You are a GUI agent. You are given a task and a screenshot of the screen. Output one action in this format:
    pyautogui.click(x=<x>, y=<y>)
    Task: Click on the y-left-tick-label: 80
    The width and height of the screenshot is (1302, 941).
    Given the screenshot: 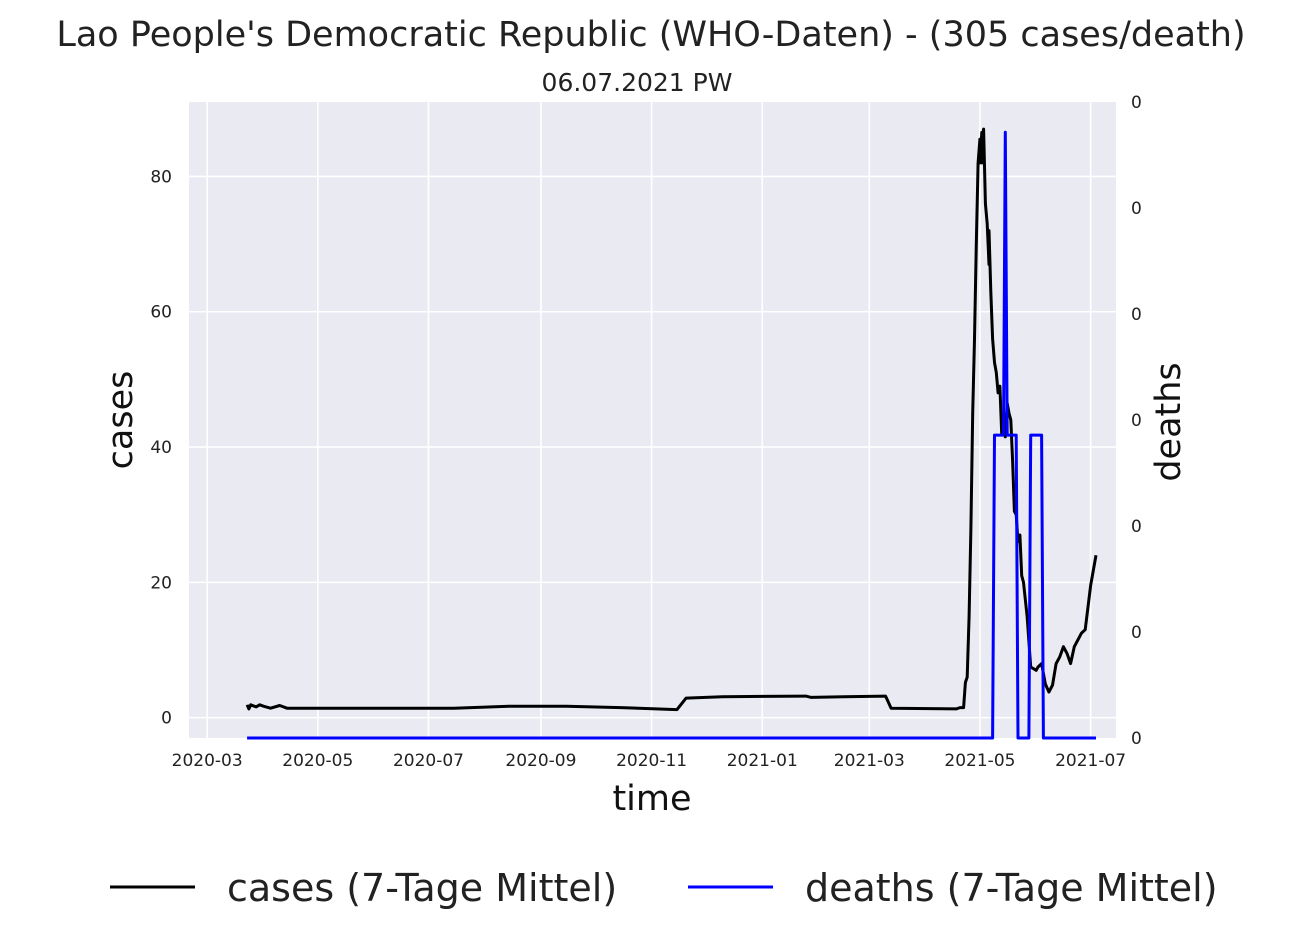 What is the action you would take?
    pyautogui.click(x=161, y=177)
    